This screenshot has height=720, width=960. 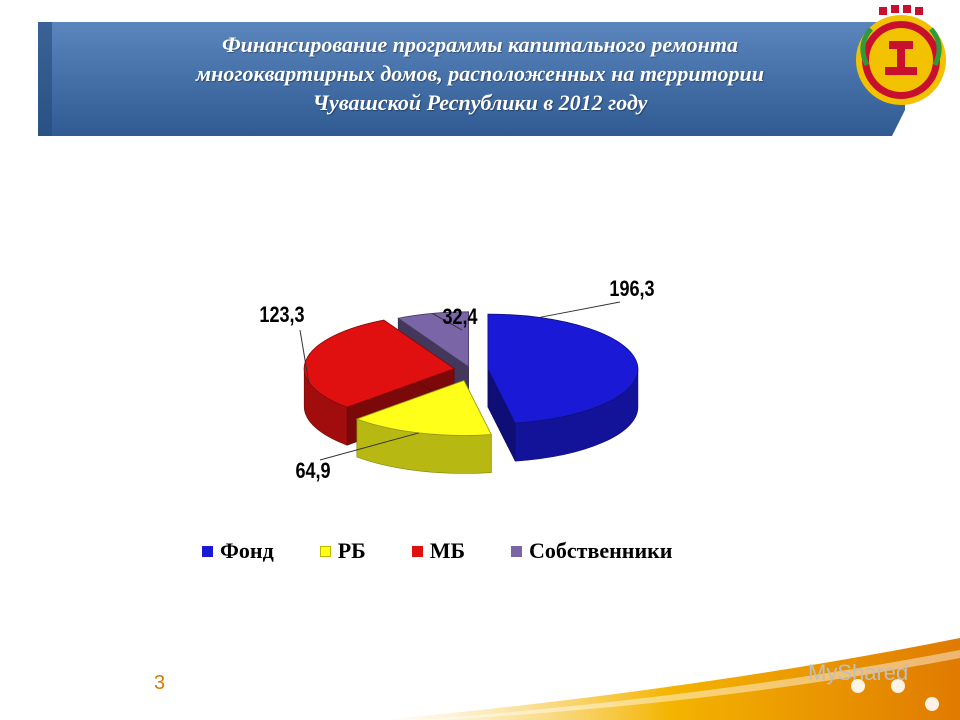 I want to click on banner-edge, so click(x=45, y=79).